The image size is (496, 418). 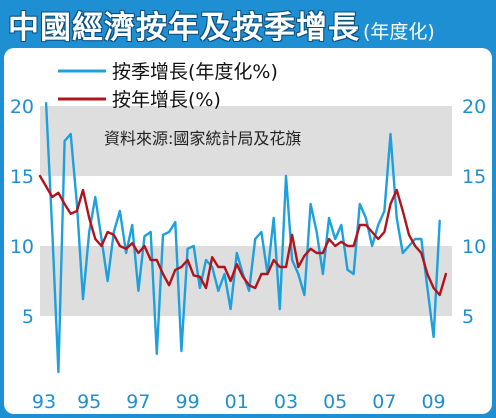 What do you see at coordinates (399, 32) in the screenshot?
I see `chart-title-sub: (年度化)` at bounding box center [399, 32].